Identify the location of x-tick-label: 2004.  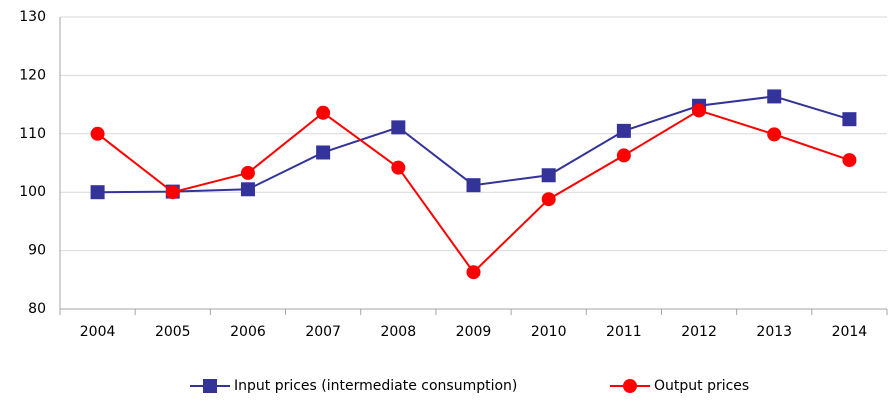
(98, 332).